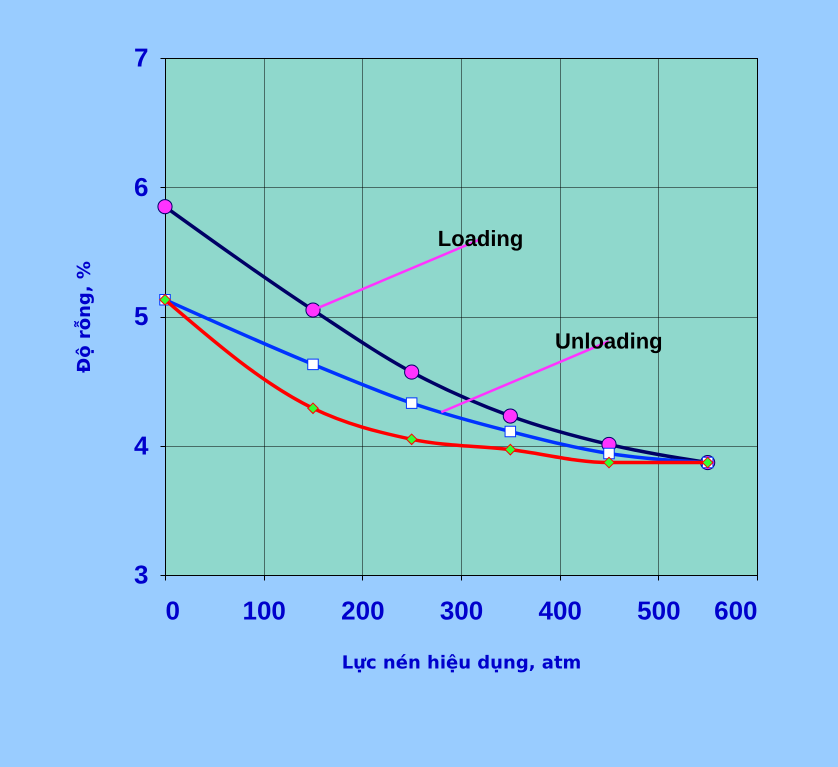 The height and width of the screenshot is (767, 838). I want to click on annotation: Loading, so click(481, 239).